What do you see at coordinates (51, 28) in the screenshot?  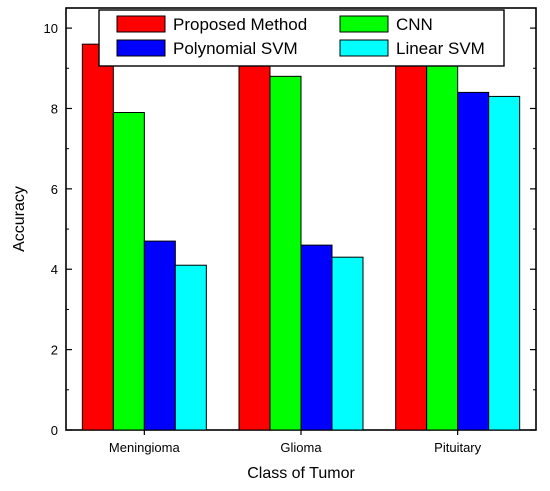 I see `y-tick-label: 10` at bounding box center [51, 28].